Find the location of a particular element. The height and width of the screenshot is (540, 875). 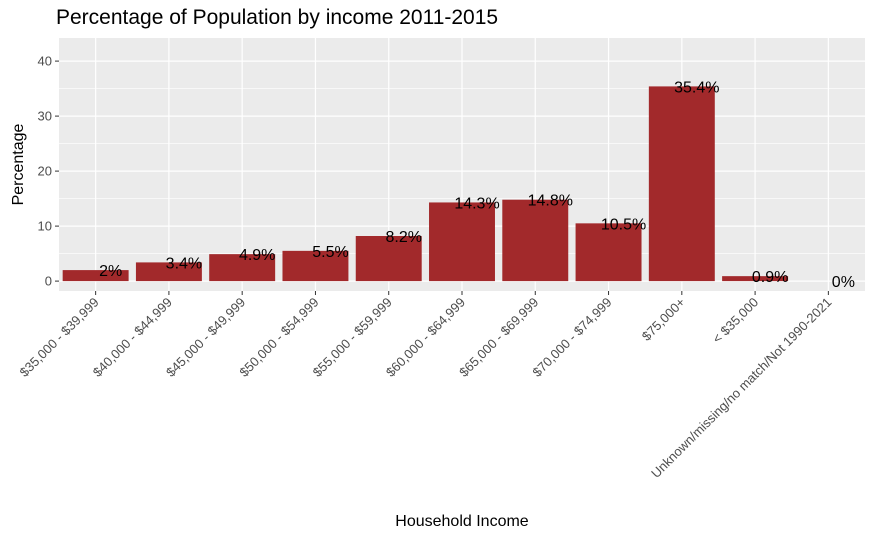

x-tick-label: $65,000 - $69,999 is located at coordinates (498, 337).